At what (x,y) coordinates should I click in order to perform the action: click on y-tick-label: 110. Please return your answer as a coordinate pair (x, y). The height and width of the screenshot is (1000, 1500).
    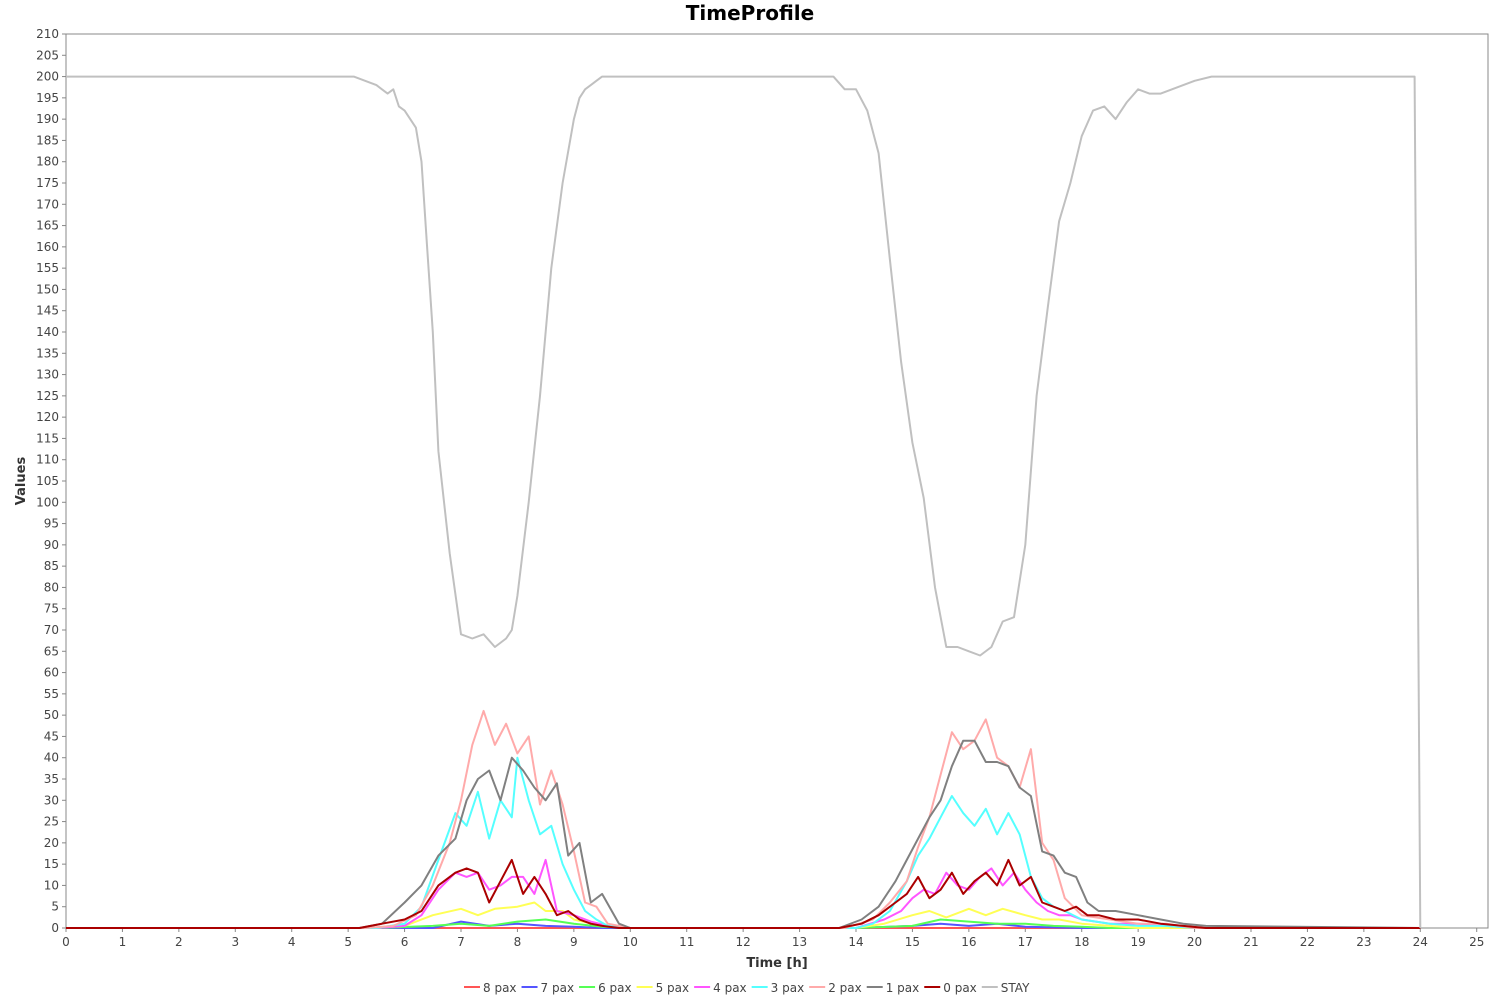
    Looking at the image, I should click on (47, 460).